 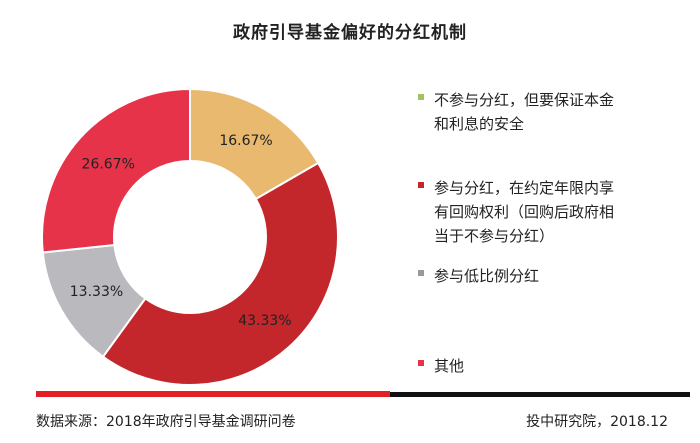 What do you see at coordinates (264, 321) in the screenshot?
I see `slice-value-label: 43.33%` at bounding box center [264, 321].